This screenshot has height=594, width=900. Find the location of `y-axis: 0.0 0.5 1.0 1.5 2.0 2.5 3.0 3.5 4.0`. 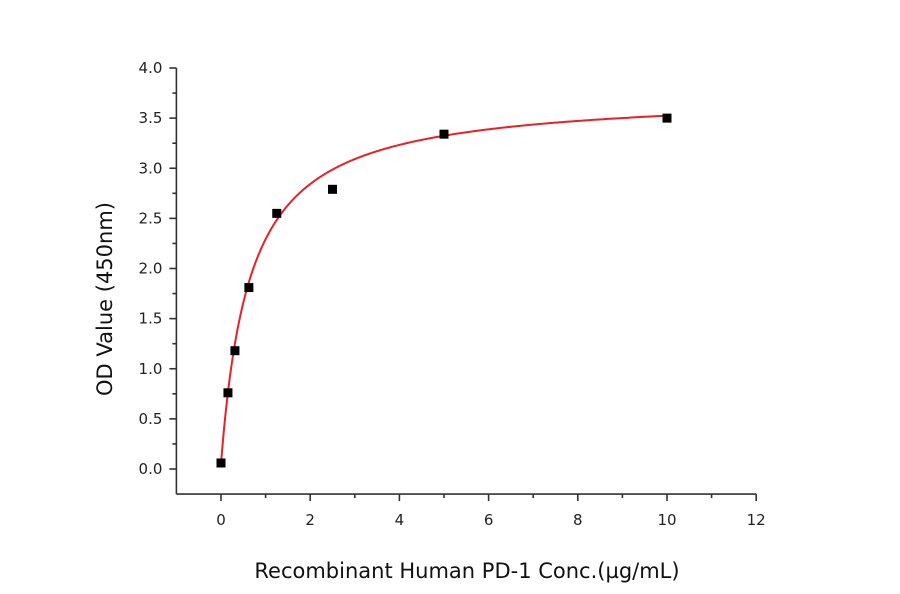

y-axis: 0.0 0.5 1.0 1.5 2.0 2.5 3.0 3.5 4.0 is located at coordinates (158, 277).